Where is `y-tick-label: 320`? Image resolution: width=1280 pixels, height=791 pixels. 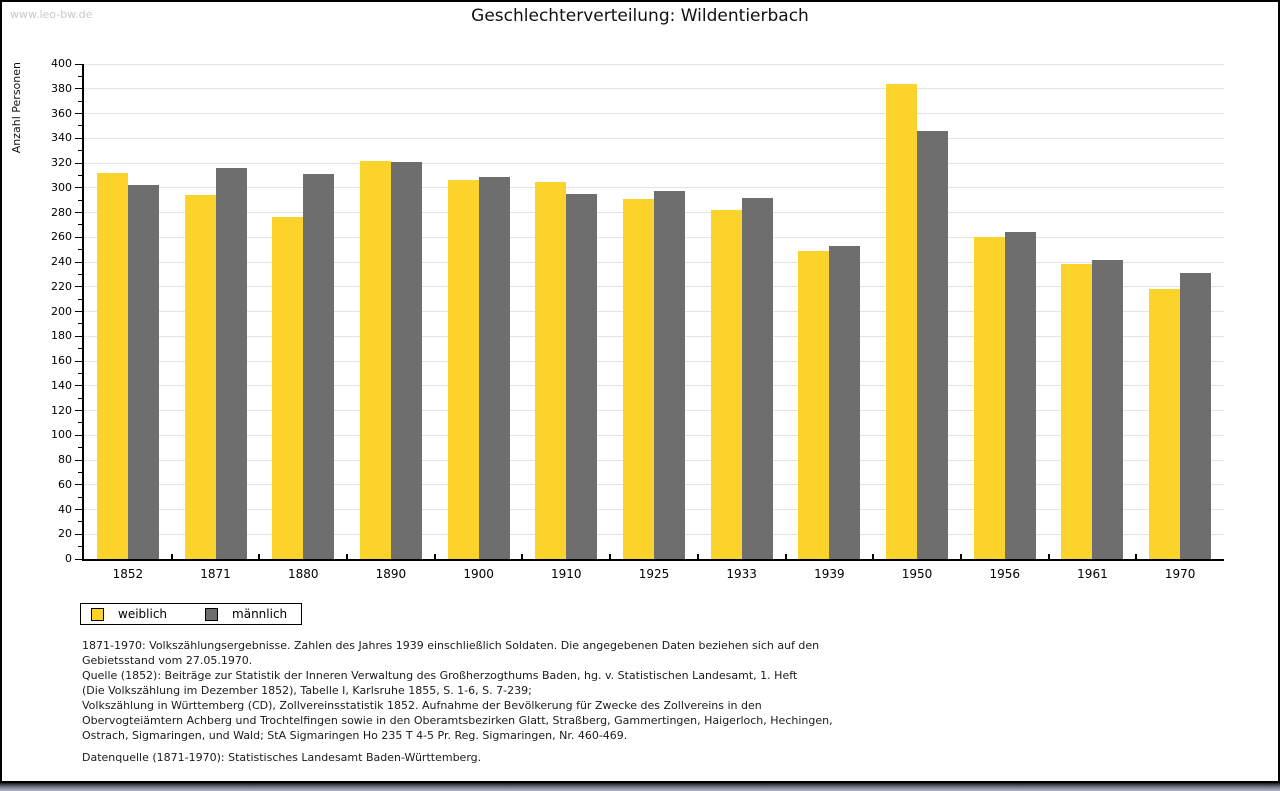
y-tick-label: 320 is located at coordinates (61, 162).